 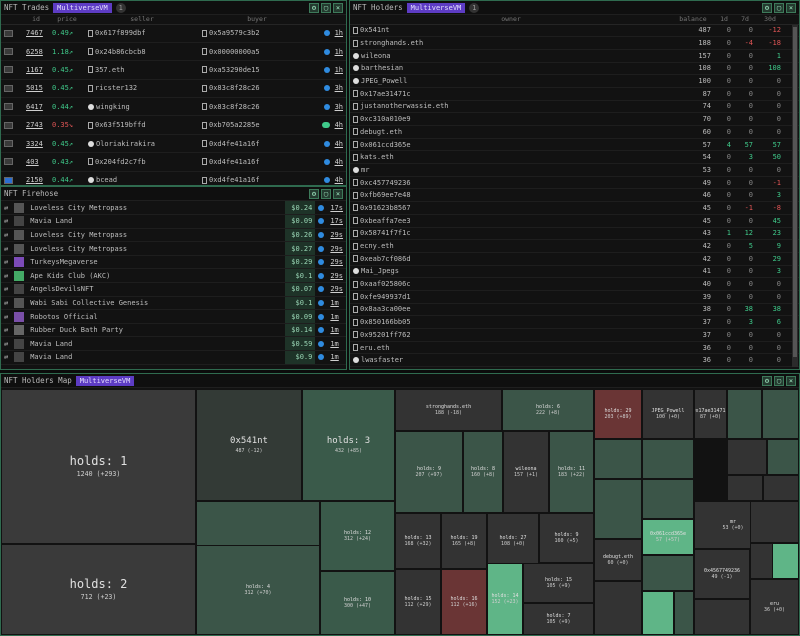 I want to click on treemap-cell: holds: 27 108 (+0), so click(x=513, y=541).